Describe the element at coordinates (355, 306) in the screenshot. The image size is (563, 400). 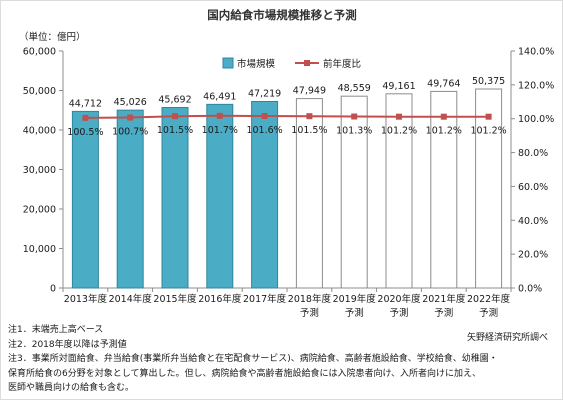
I see `x-tick-label-7: 2019年度予測` at that location.